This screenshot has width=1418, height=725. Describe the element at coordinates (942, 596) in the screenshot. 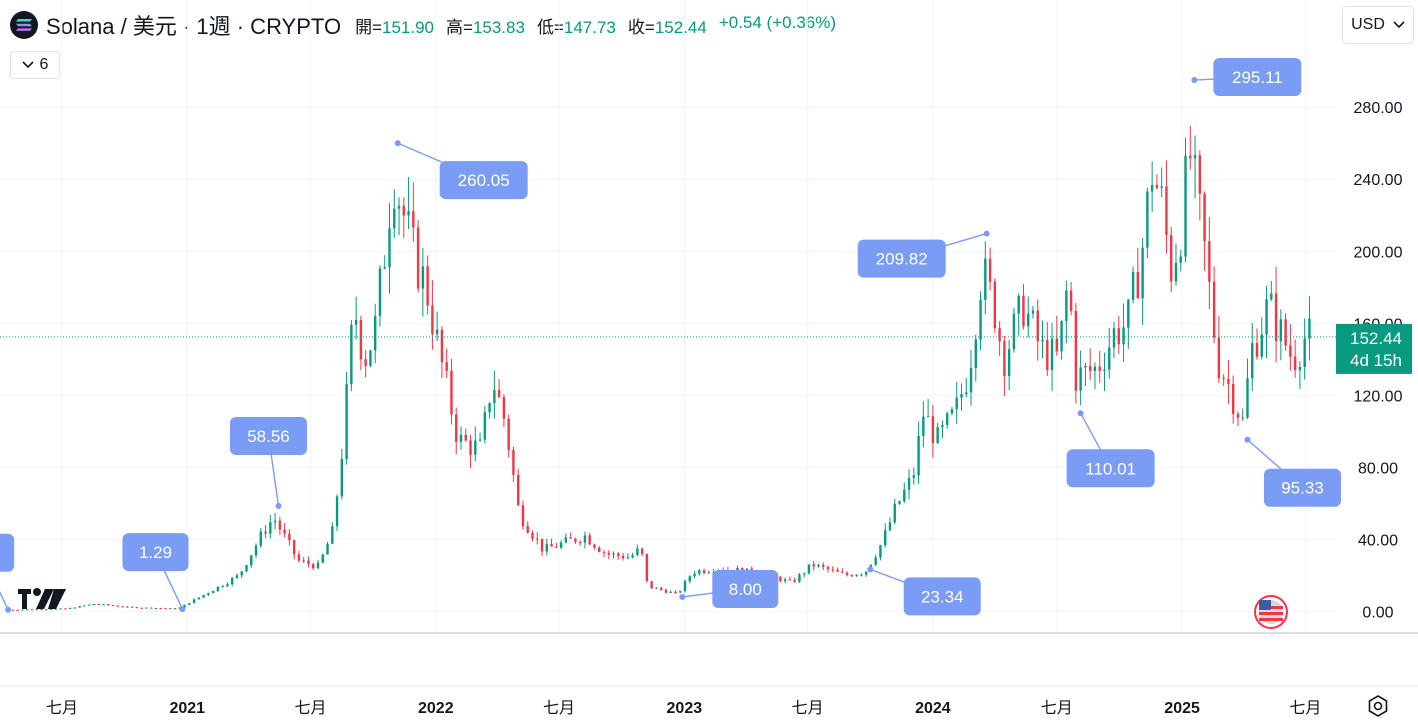

I see `callout-label: 23.34` at that location.